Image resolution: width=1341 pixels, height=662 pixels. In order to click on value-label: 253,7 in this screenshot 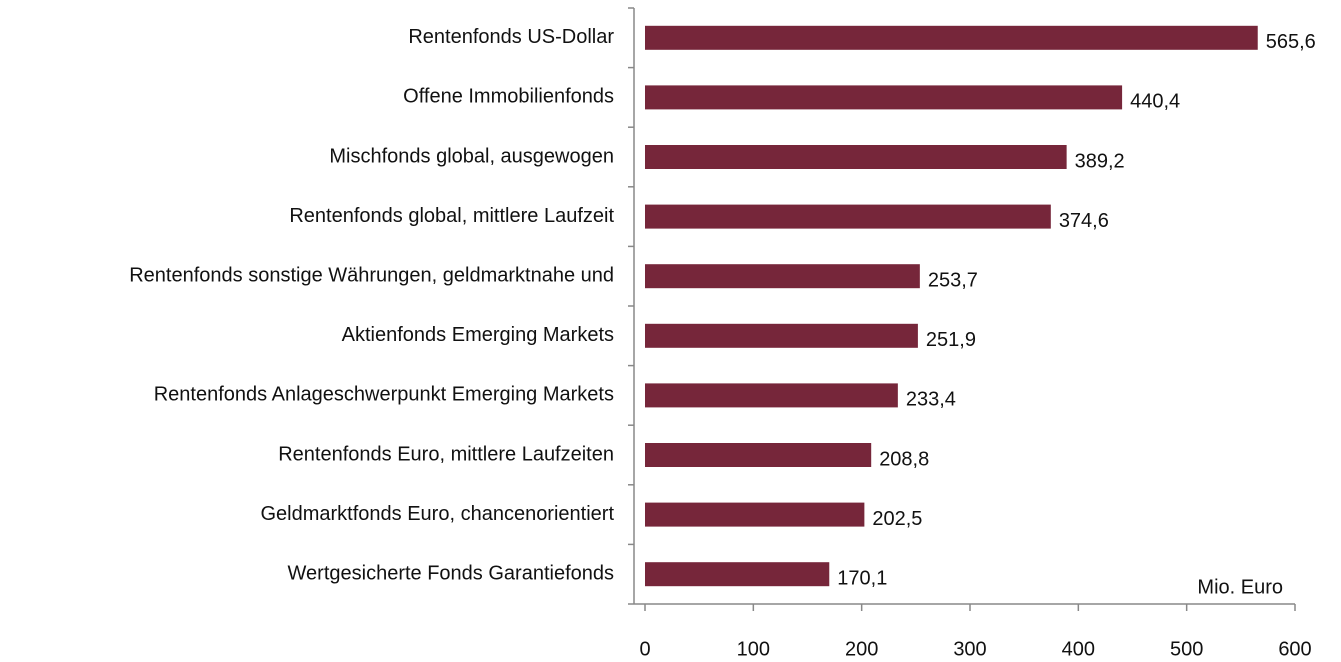, I will do `click(953, 280)`.